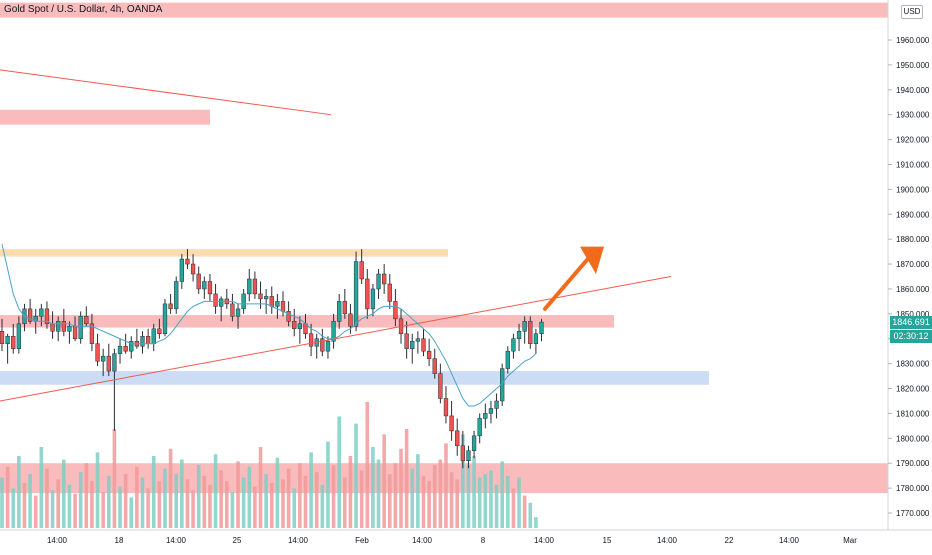  Describe the element at coordinates (354, 378) in the screenshot. I see `support-zone-blue` at that location.